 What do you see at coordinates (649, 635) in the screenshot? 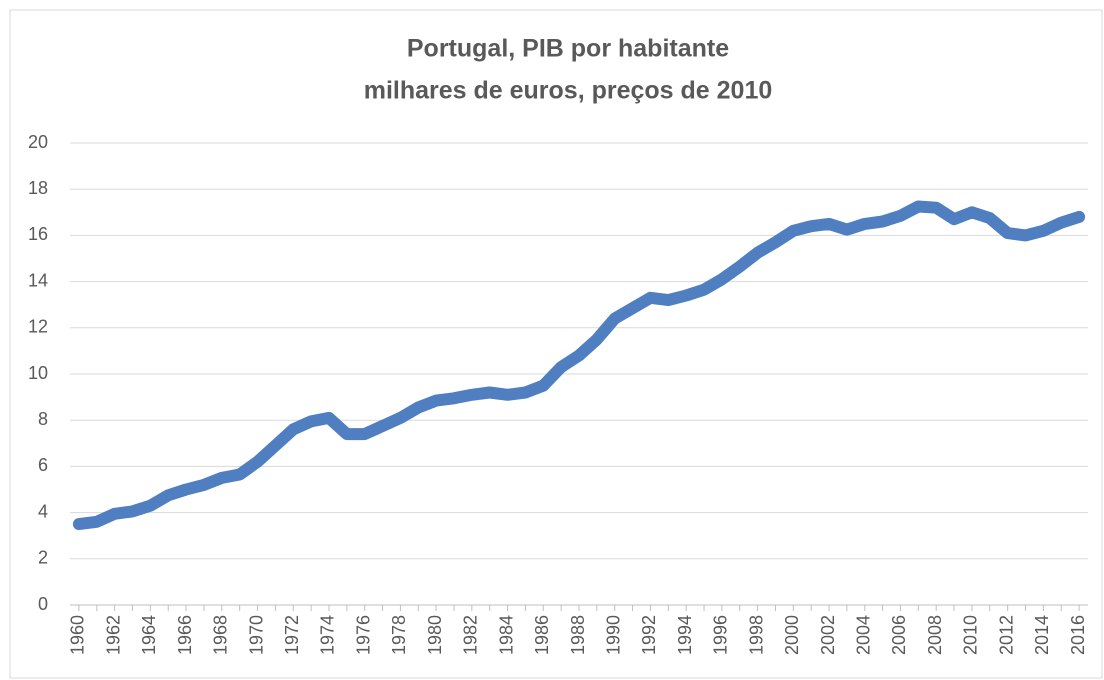
I see `x-tick-label: 1992` at bounding box center [649, 635].